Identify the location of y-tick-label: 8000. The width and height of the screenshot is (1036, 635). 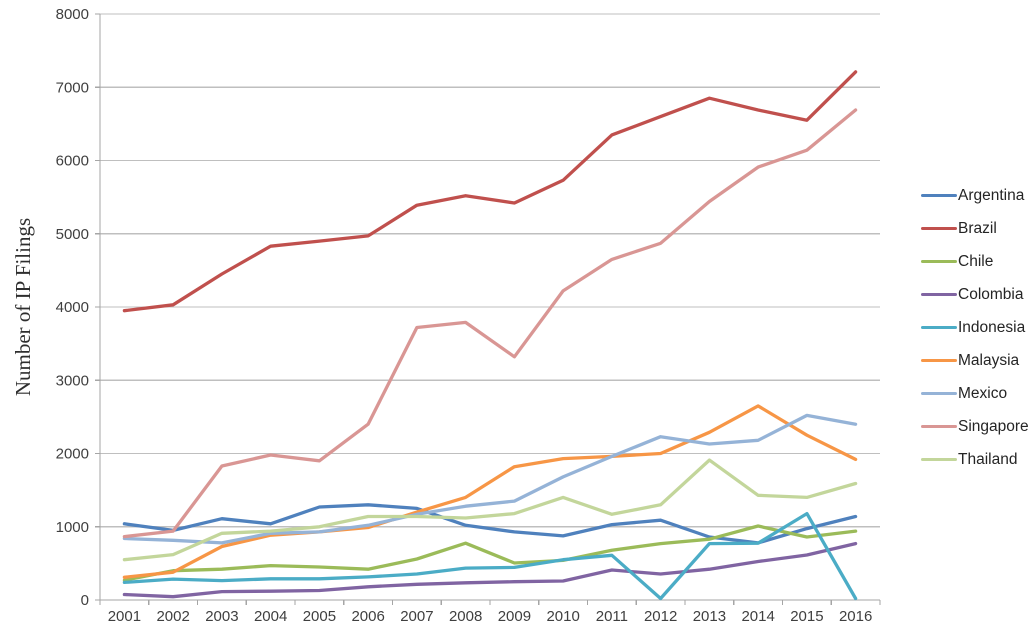
(72, 14).